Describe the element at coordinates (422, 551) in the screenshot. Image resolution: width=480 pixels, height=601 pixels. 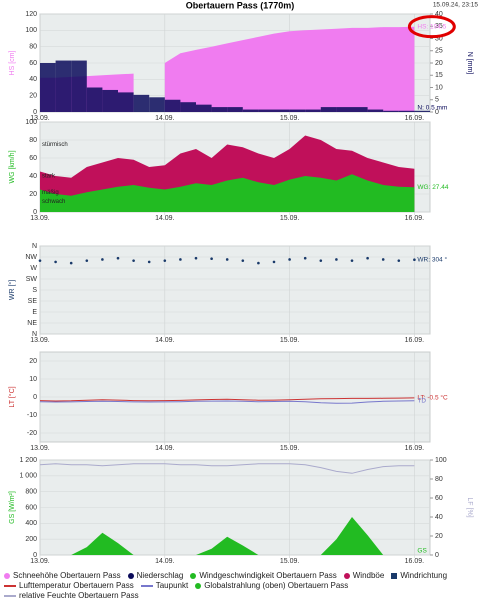
I see `end-label: GS` at that location.